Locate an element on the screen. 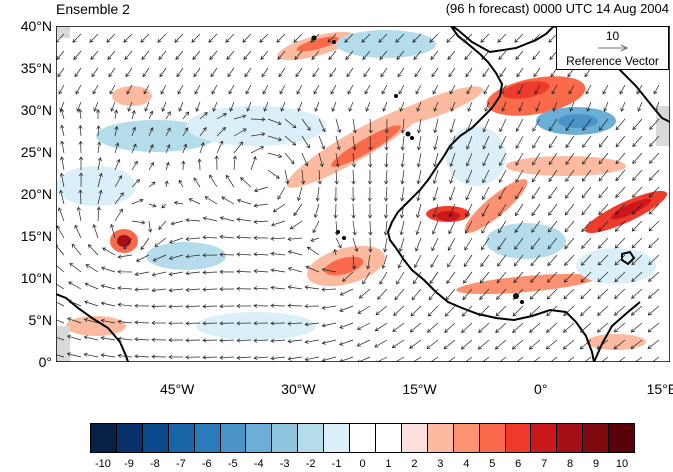 The image size is (673, 472). colorbar-tick-label: 9 is located at coordinates (596, 464).